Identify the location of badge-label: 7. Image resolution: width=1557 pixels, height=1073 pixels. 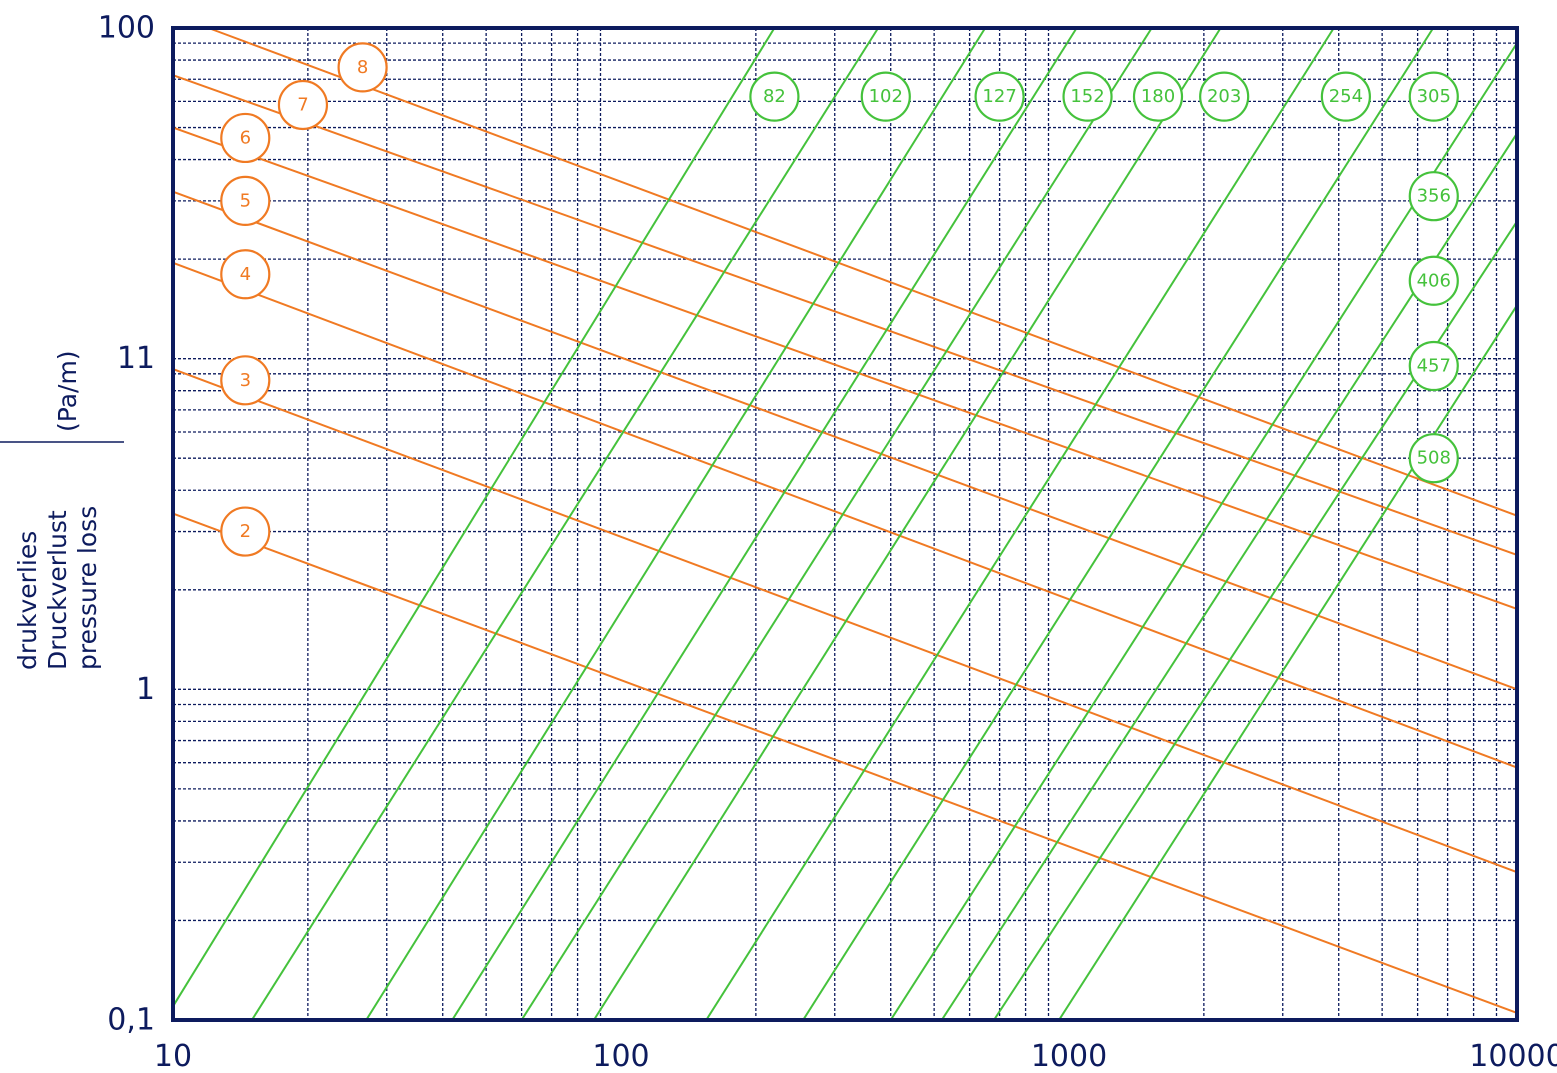
(302, 104).